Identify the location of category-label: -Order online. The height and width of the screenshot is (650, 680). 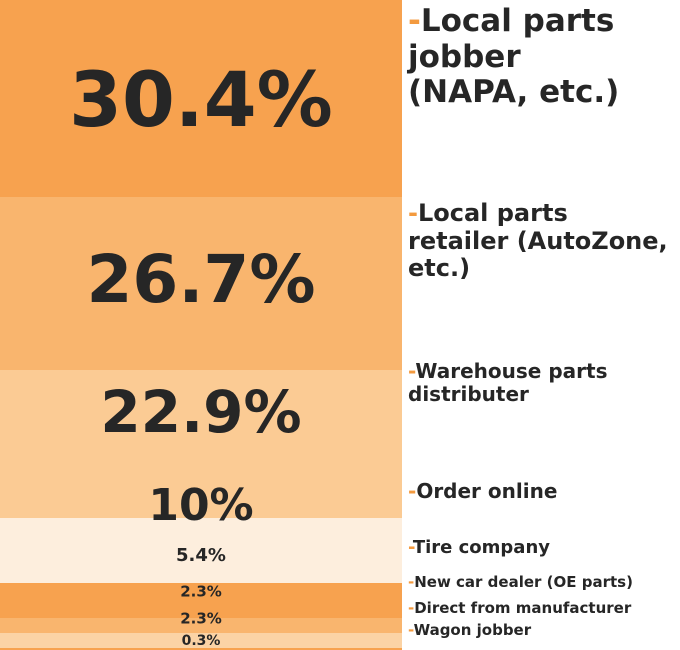
(483, 491).